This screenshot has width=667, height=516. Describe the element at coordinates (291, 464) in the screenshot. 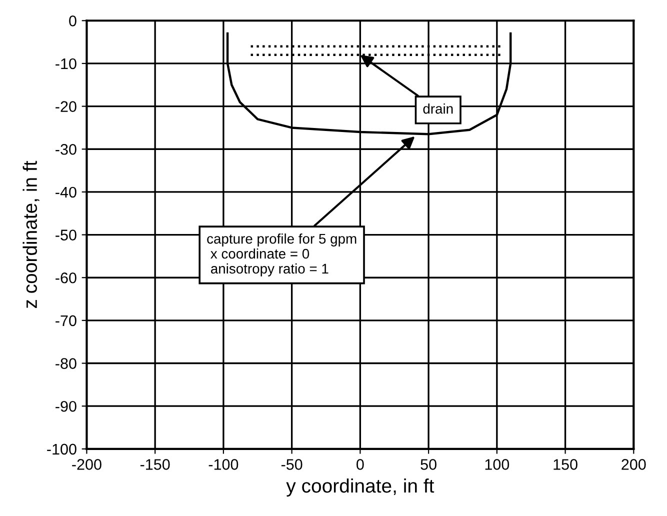

I see `x-tick-label: -50` at that location.